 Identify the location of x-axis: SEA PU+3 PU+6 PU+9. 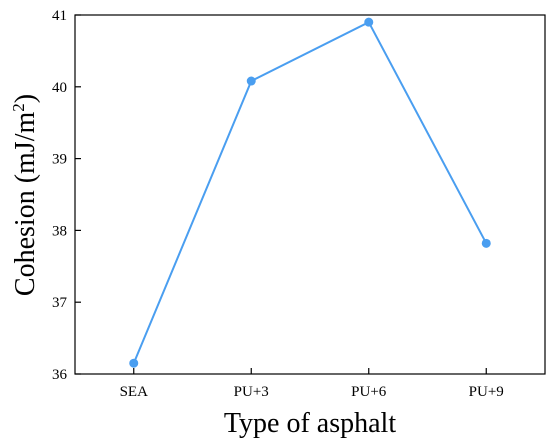
(312, 384).